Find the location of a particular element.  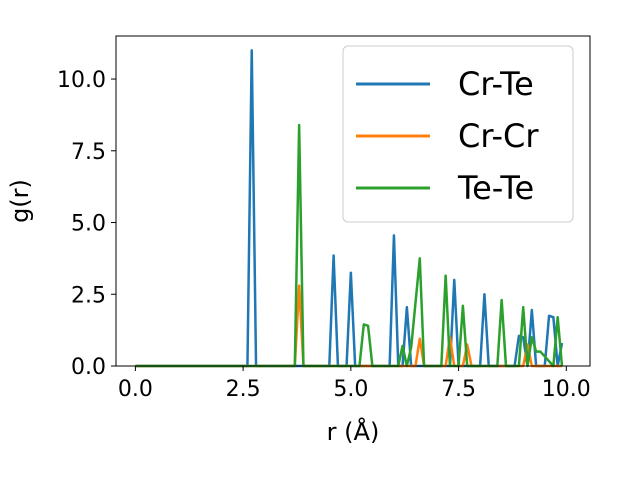

legend-label-te-te: Te-Te is located at coordinates (495, 188).